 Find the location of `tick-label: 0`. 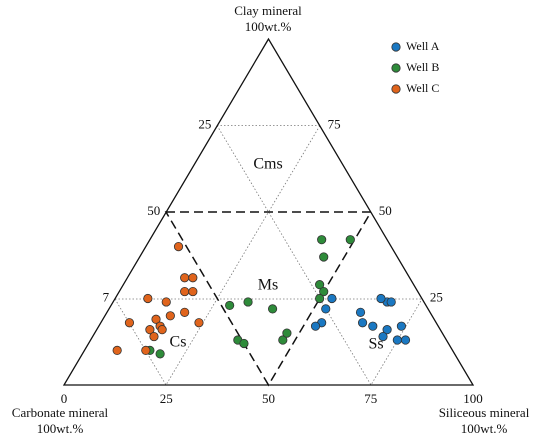

tick-label: 0 is located at coordinates (64, 398).